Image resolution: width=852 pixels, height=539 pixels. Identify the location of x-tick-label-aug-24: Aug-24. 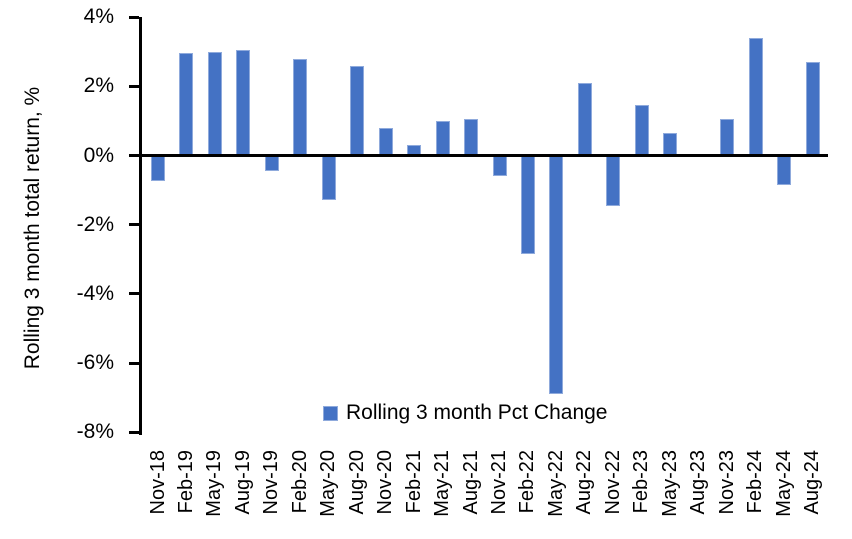
(812, 482).